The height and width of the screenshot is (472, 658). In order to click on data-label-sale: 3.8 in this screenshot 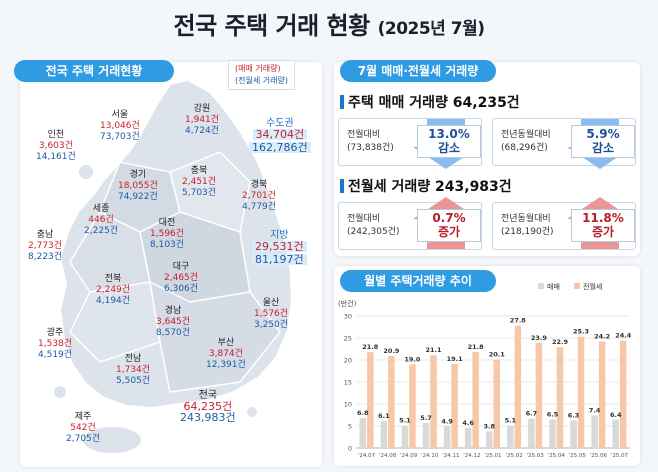, I will do `click(489, 426)`.